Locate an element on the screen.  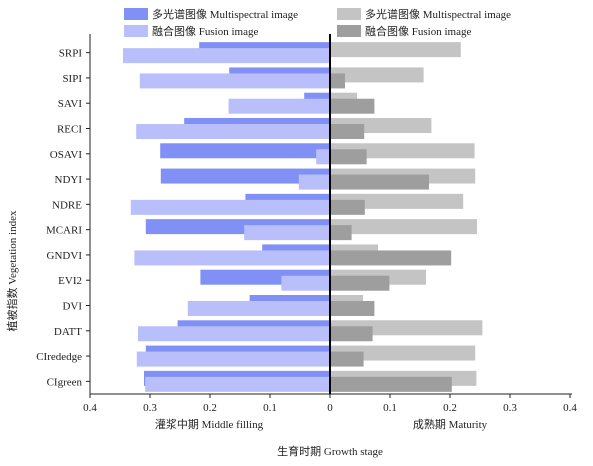
bar-maturity-multispectral-mcari is located at coordinates (403, 227).